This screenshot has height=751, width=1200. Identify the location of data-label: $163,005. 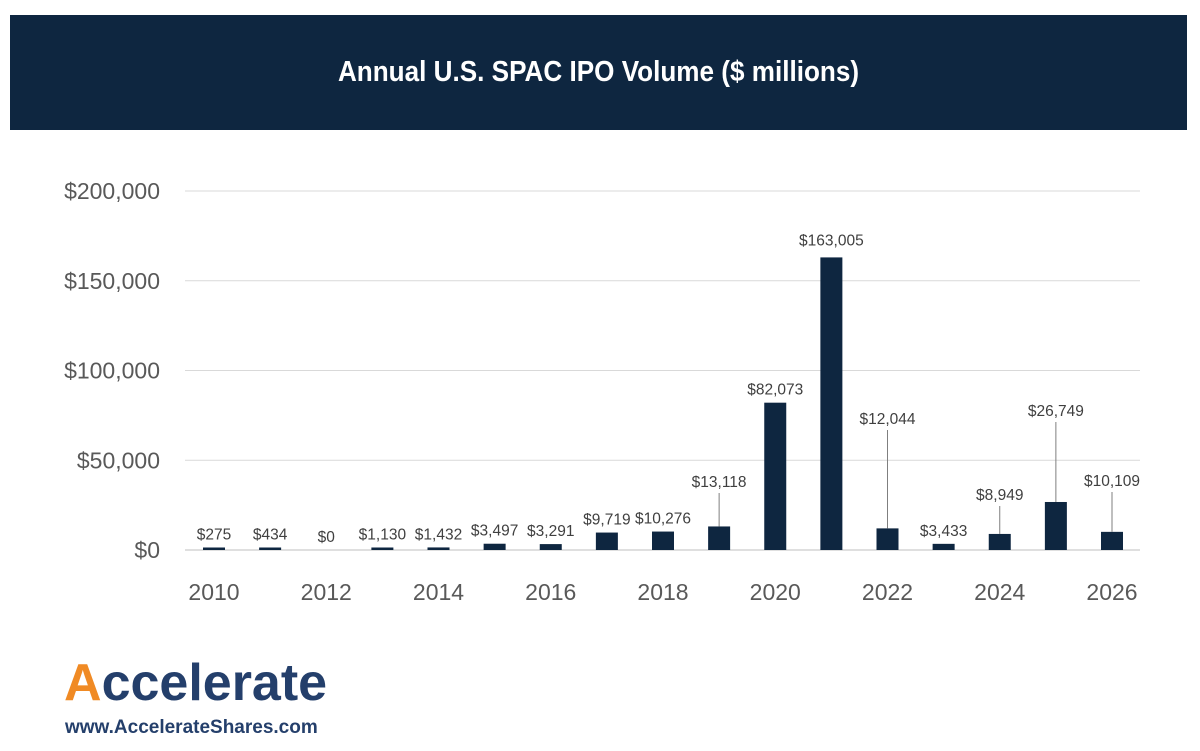
(831, 240).